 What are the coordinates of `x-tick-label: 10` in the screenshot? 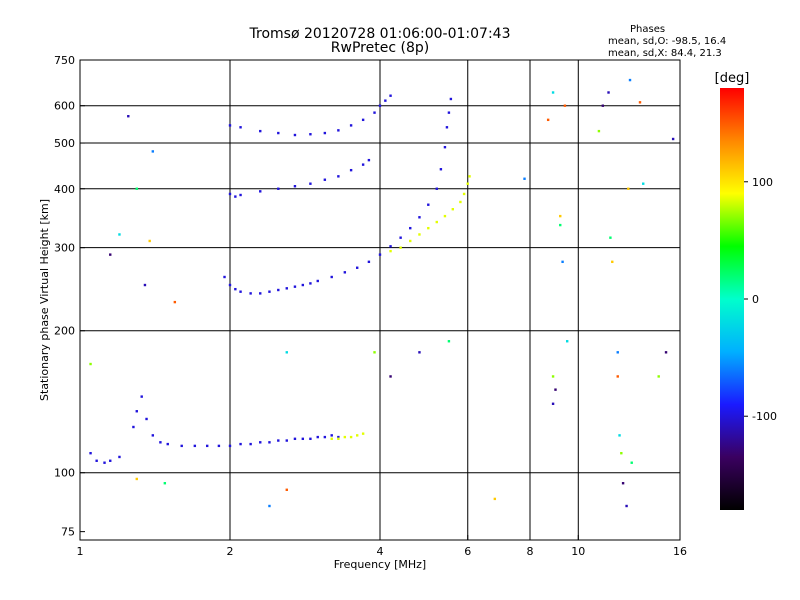 It's located at (578, 551).